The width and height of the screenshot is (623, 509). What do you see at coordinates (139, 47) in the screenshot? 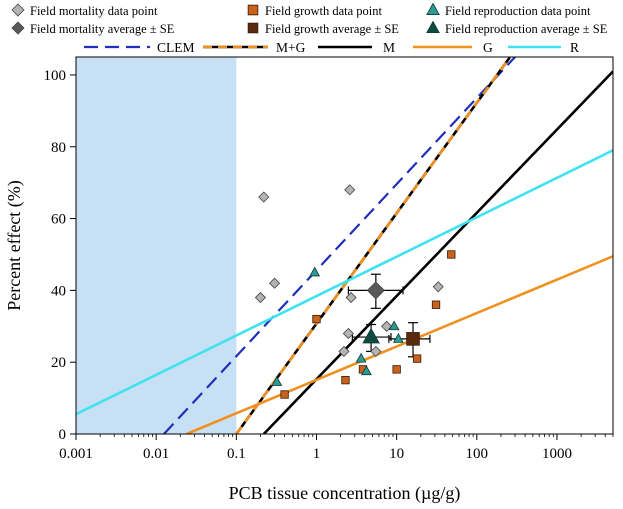
I see `legend-line-item: CLEM` at bounding box center [139, 47].